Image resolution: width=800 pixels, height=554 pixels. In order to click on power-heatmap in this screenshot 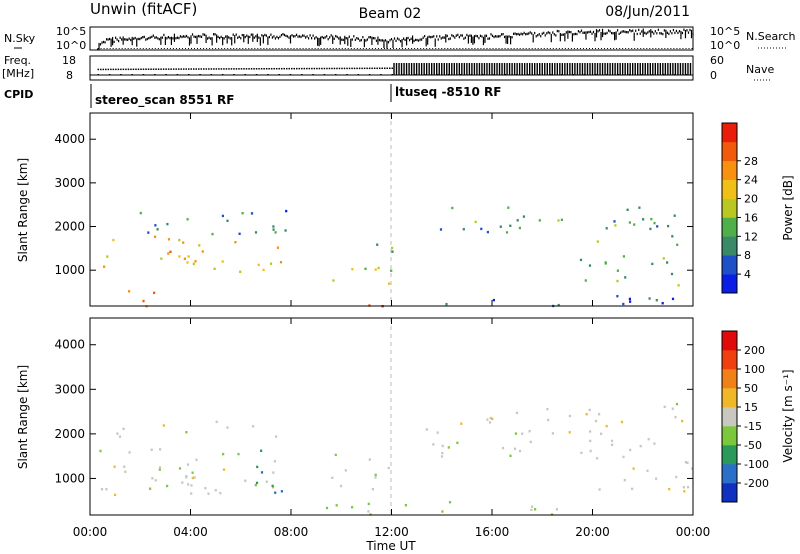, I will do `click(391, 257)`.